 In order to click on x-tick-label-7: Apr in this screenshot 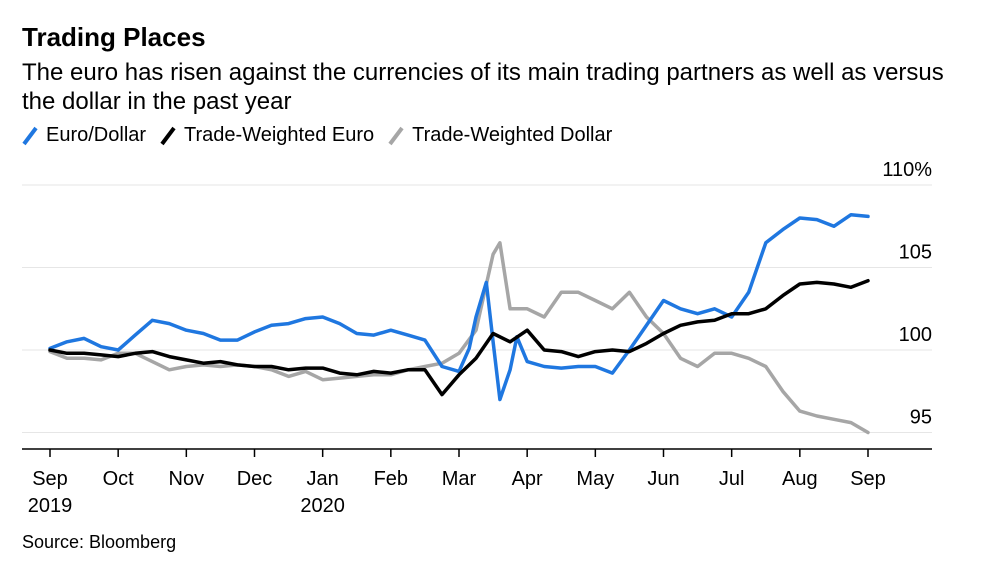, I will do `click(527, 479)`.